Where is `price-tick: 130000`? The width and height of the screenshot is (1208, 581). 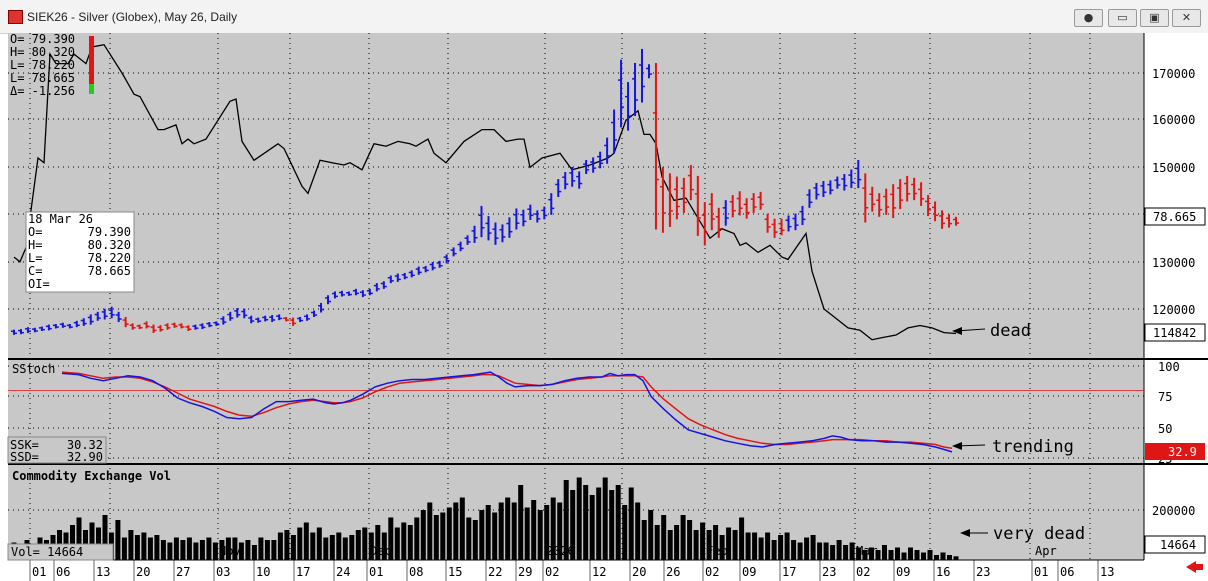 price-tick: 130000 is located at coordinates (1173, 263).